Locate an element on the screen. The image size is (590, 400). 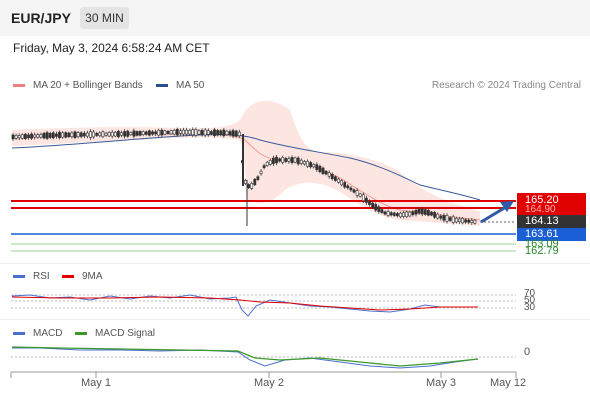
rsi-level-30-label: 30 is located at coordinates (530, 307).